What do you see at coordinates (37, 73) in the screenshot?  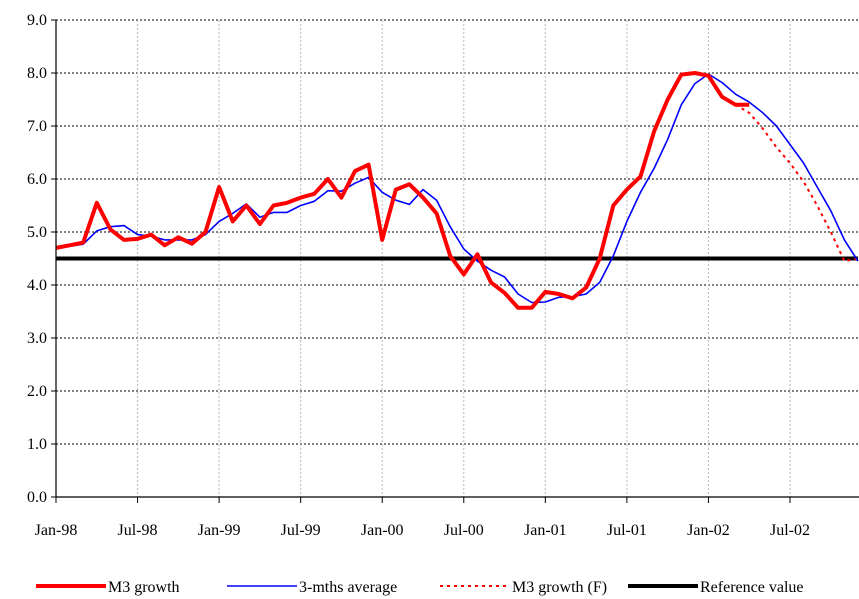 I see `y-tick-label: 8.0` at bounding box center [37, 73].